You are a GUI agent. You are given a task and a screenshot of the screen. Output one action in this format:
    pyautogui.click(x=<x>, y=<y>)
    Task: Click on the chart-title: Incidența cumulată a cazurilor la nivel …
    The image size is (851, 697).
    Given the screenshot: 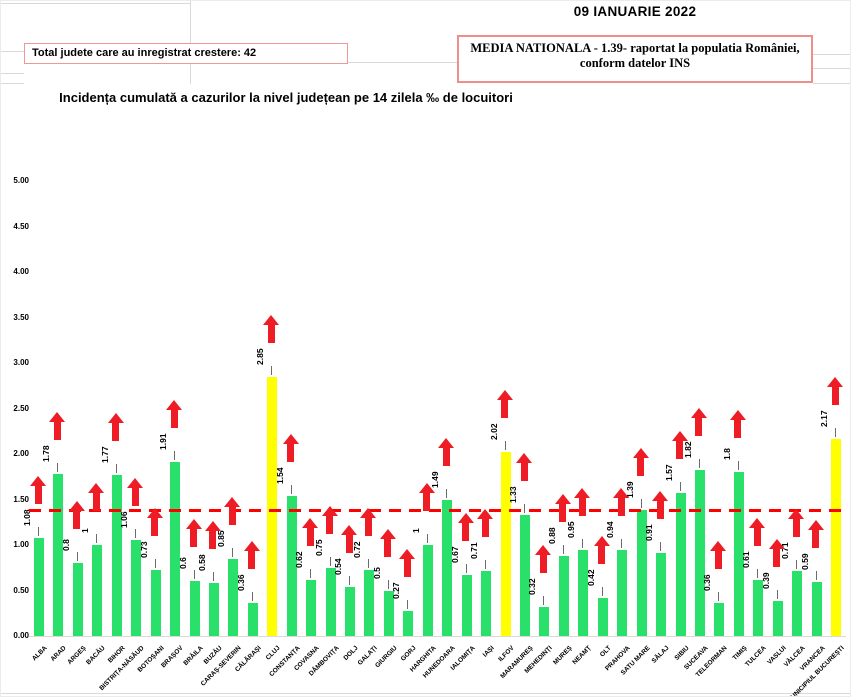 What is the action you would take?
    pyautogui.click(x=286, y=97)
    